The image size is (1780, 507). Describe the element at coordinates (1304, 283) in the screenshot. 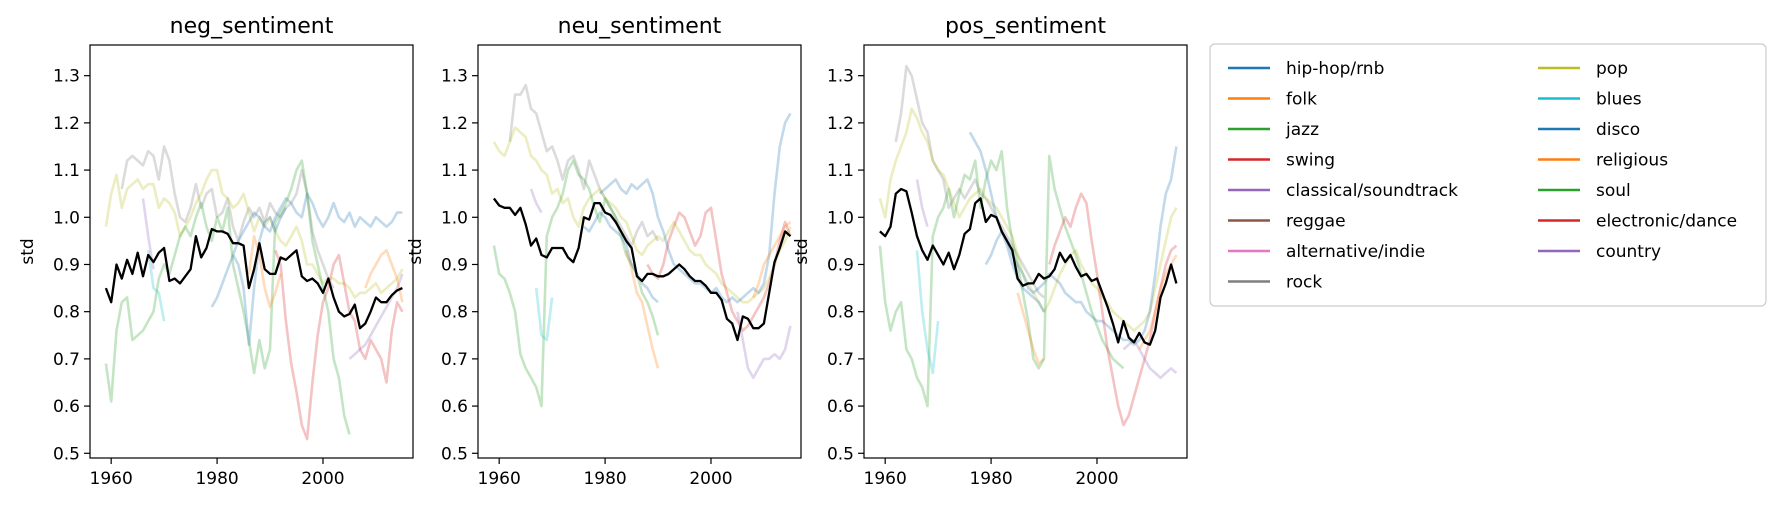

I see `legend-label: rock` at that location.